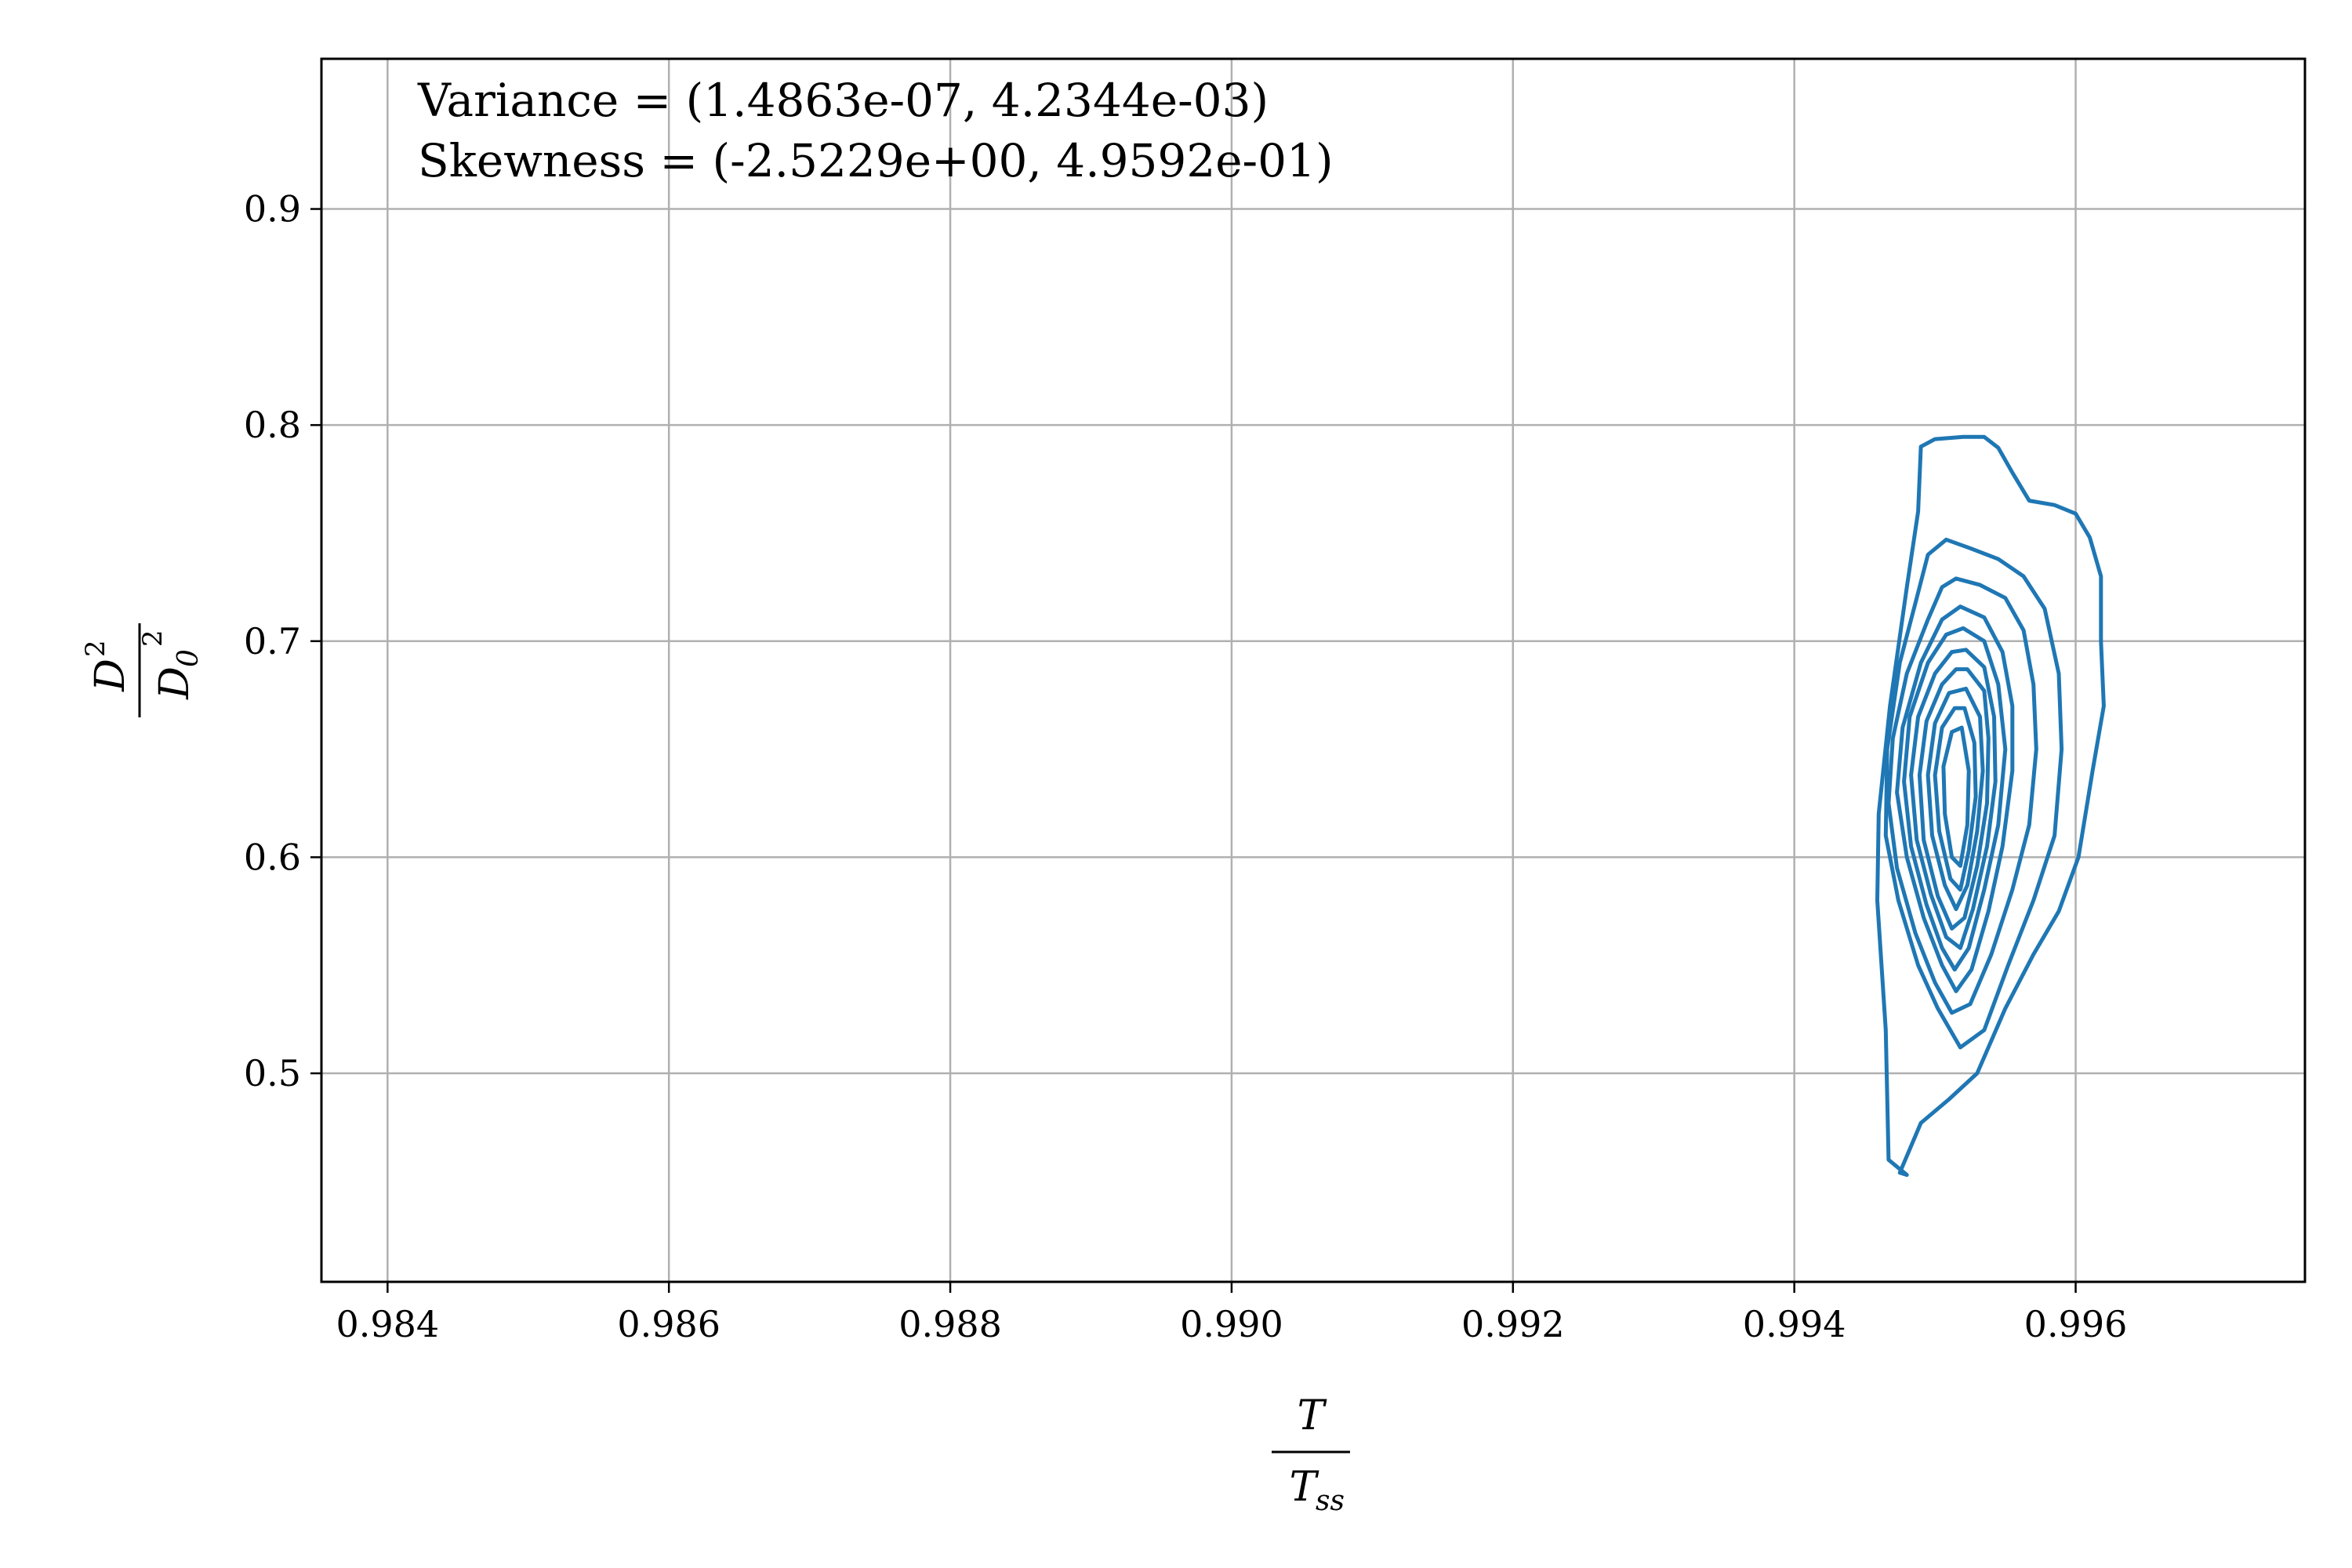  I want to click on x-tick-label: 0.996, so click(2076, 1324).